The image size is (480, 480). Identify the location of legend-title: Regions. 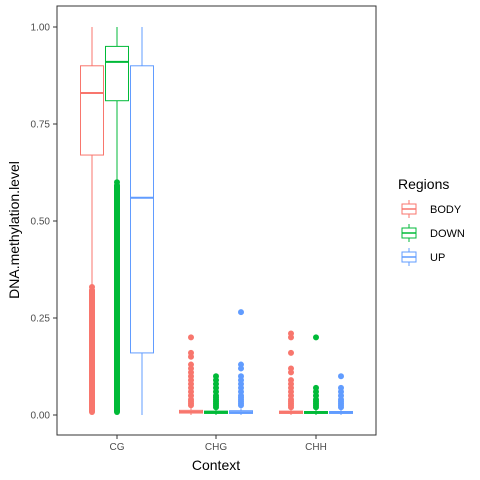
(423, 184).